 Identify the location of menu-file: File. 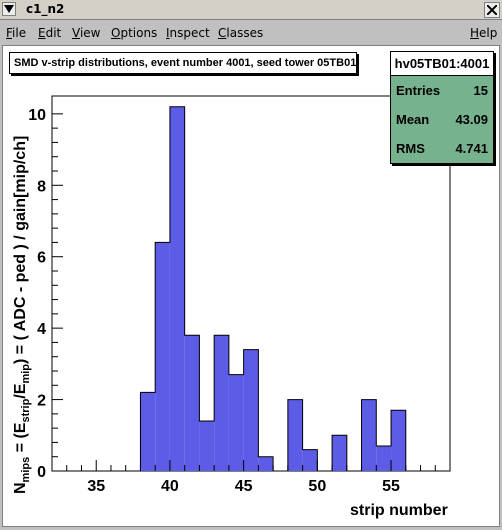
(16, 33).